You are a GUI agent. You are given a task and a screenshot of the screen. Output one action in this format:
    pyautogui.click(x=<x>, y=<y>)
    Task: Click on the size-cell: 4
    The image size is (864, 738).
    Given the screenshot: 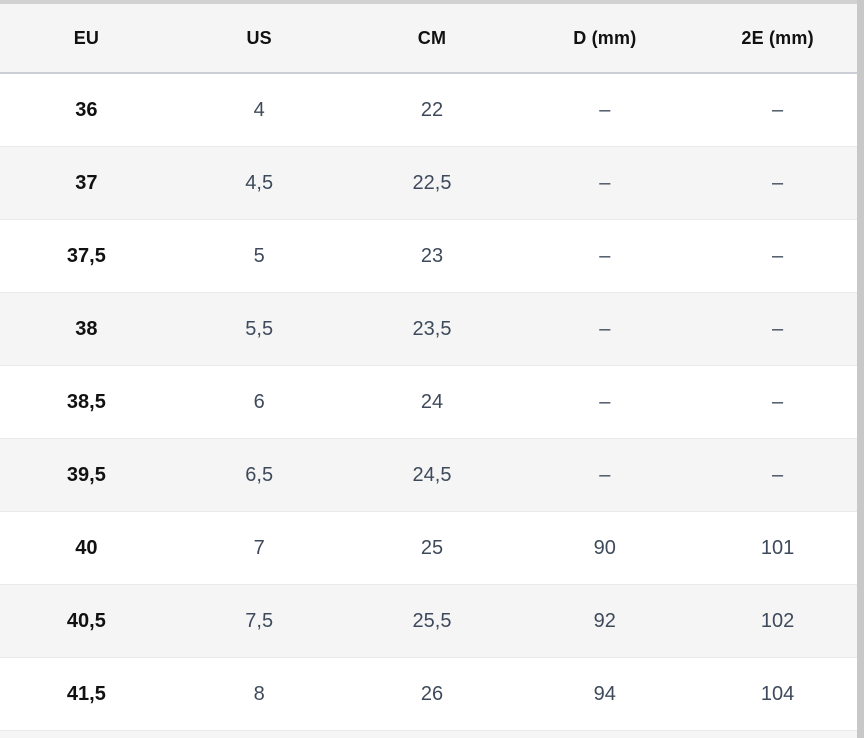 What is the action you would take?
    pyautogui.click(x=259, y=110)
    